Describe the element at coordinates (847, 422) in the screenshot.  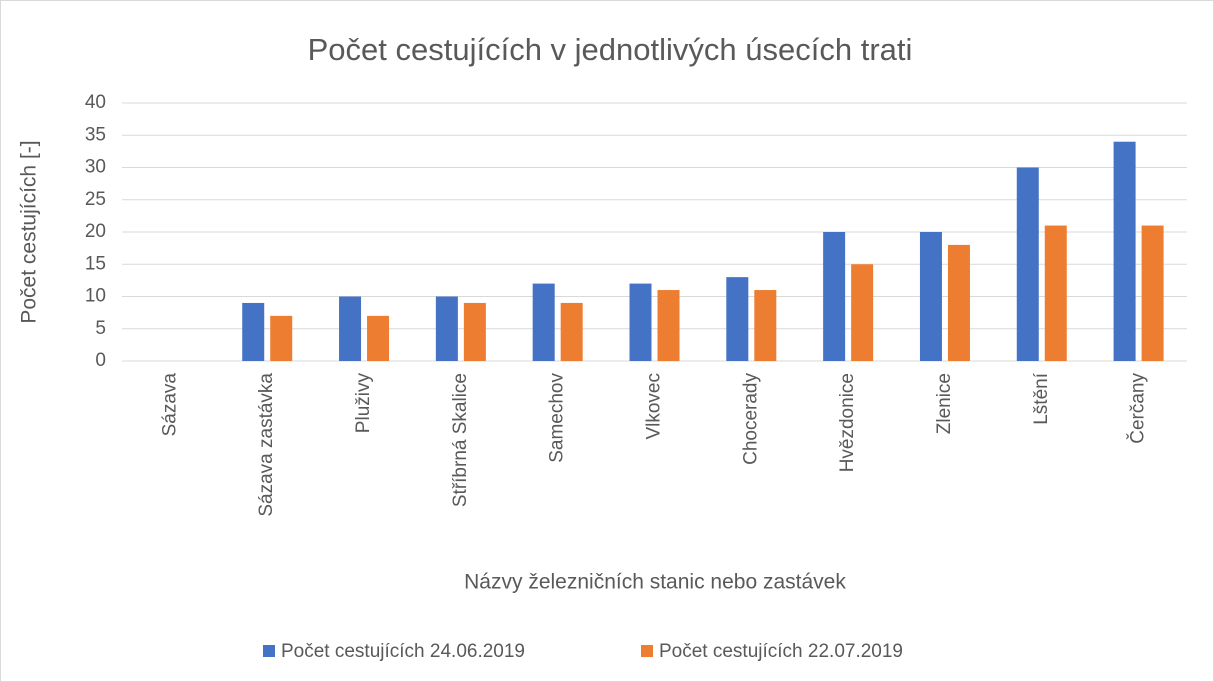
I see `x-tick-label: Hvězdonice` at that location.